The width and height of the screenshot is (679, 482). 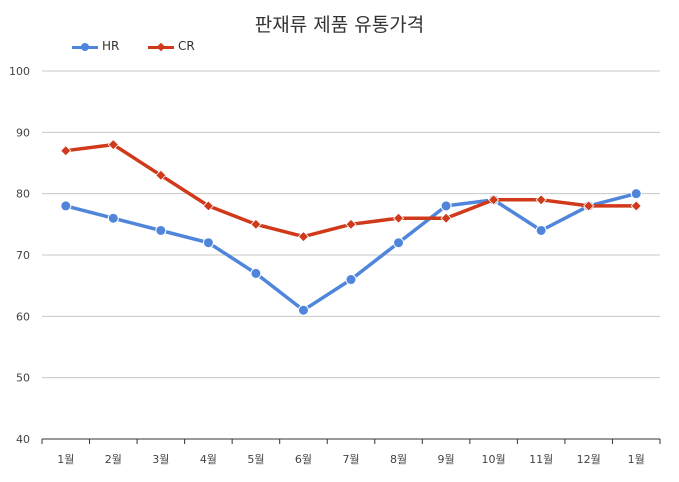 I want to click on x-tick-label: 7월, so click(x=350, y=459).